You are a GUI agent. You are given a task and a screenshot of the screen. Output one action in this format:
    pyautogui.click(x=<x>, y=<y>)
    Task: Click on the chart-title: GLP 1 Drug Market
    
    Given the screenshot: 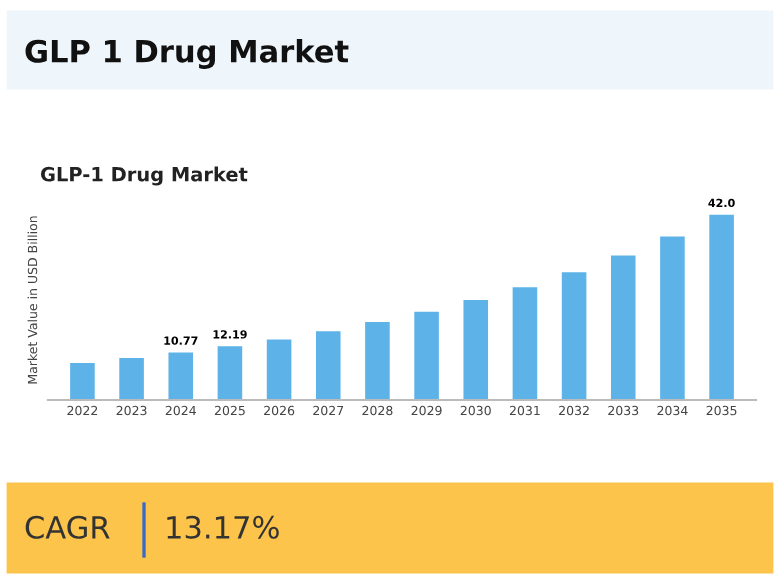 What is the action you would take?
    pyautogui.click(x=187, y=54)
    